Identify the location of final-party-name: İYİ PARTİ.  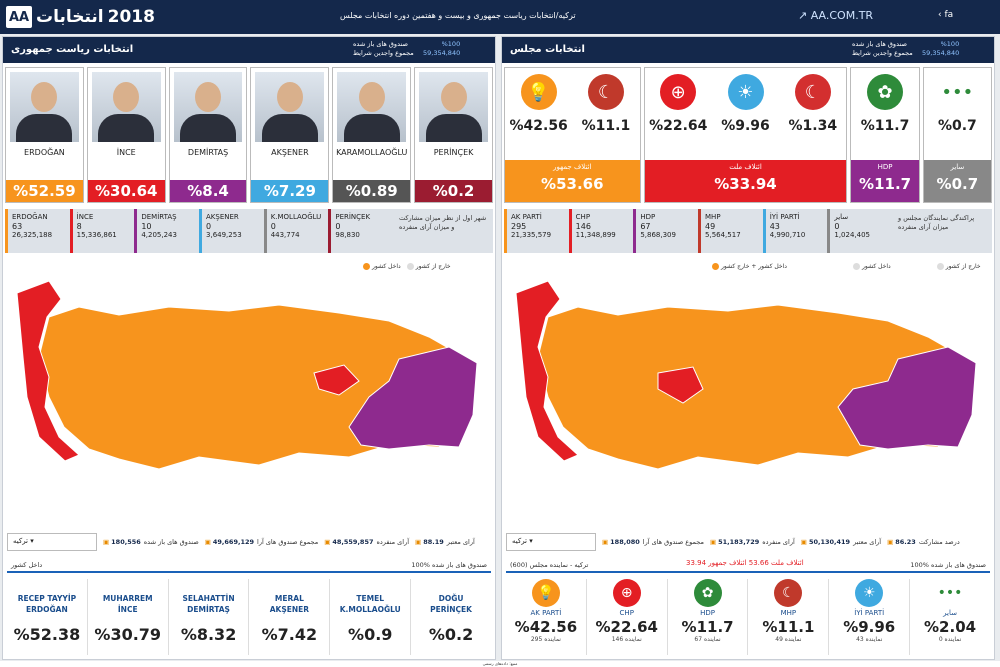
(869, 613).